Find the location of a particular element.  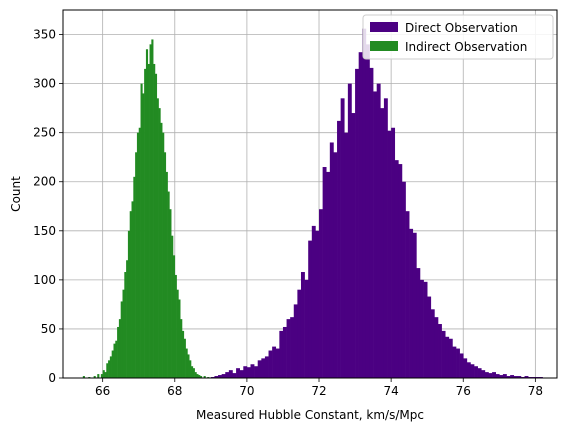

x-tick-label: 78 is located at coordinates (535, 391).